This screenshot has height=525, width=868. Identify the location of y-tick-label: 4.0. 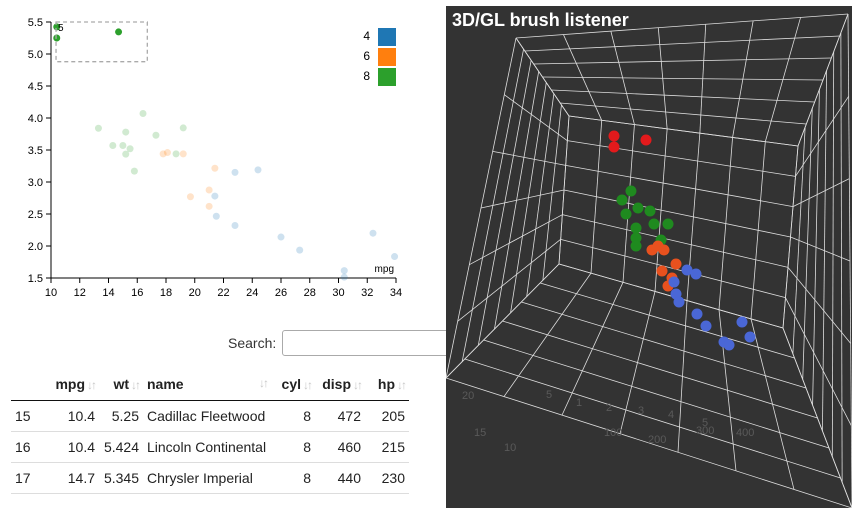
(35, 119).